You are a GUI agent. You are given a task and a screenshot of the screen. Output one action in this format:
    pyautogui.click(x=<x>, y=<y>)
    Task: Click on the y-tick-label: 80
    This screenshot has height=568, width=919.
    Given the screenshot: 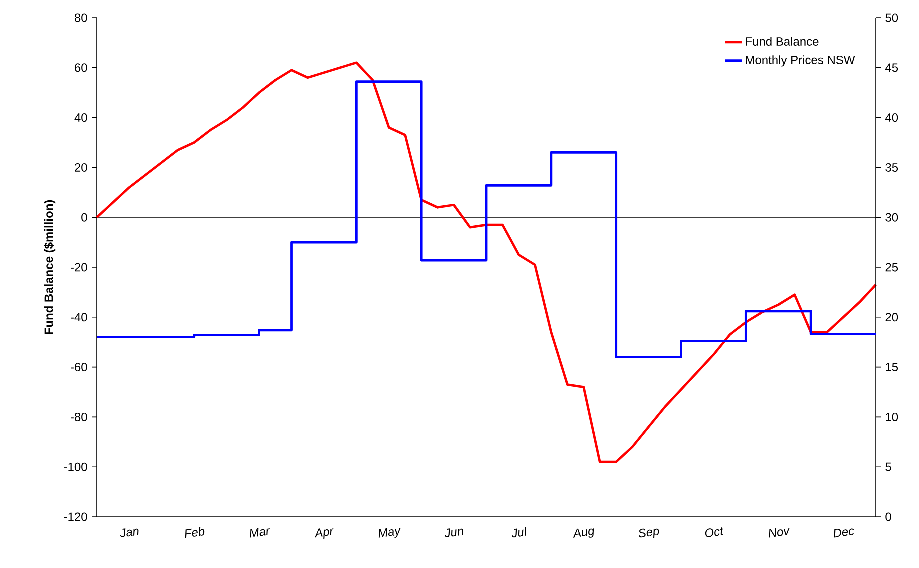 What is the action you would take?
    pyautogui.click(x=81, y=18)
    